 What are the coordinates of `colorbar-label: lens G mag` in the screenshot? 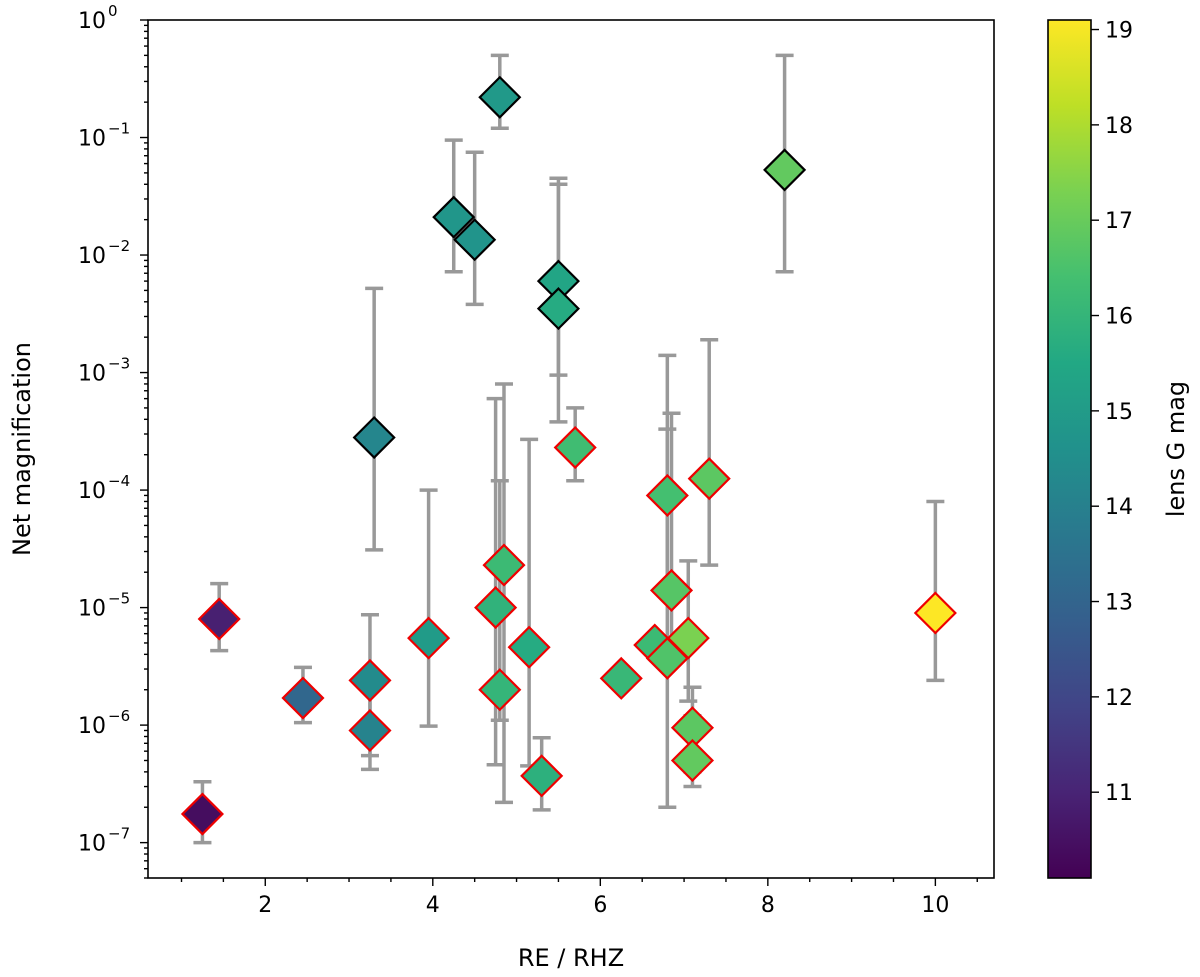 It's located at (1176, 449).